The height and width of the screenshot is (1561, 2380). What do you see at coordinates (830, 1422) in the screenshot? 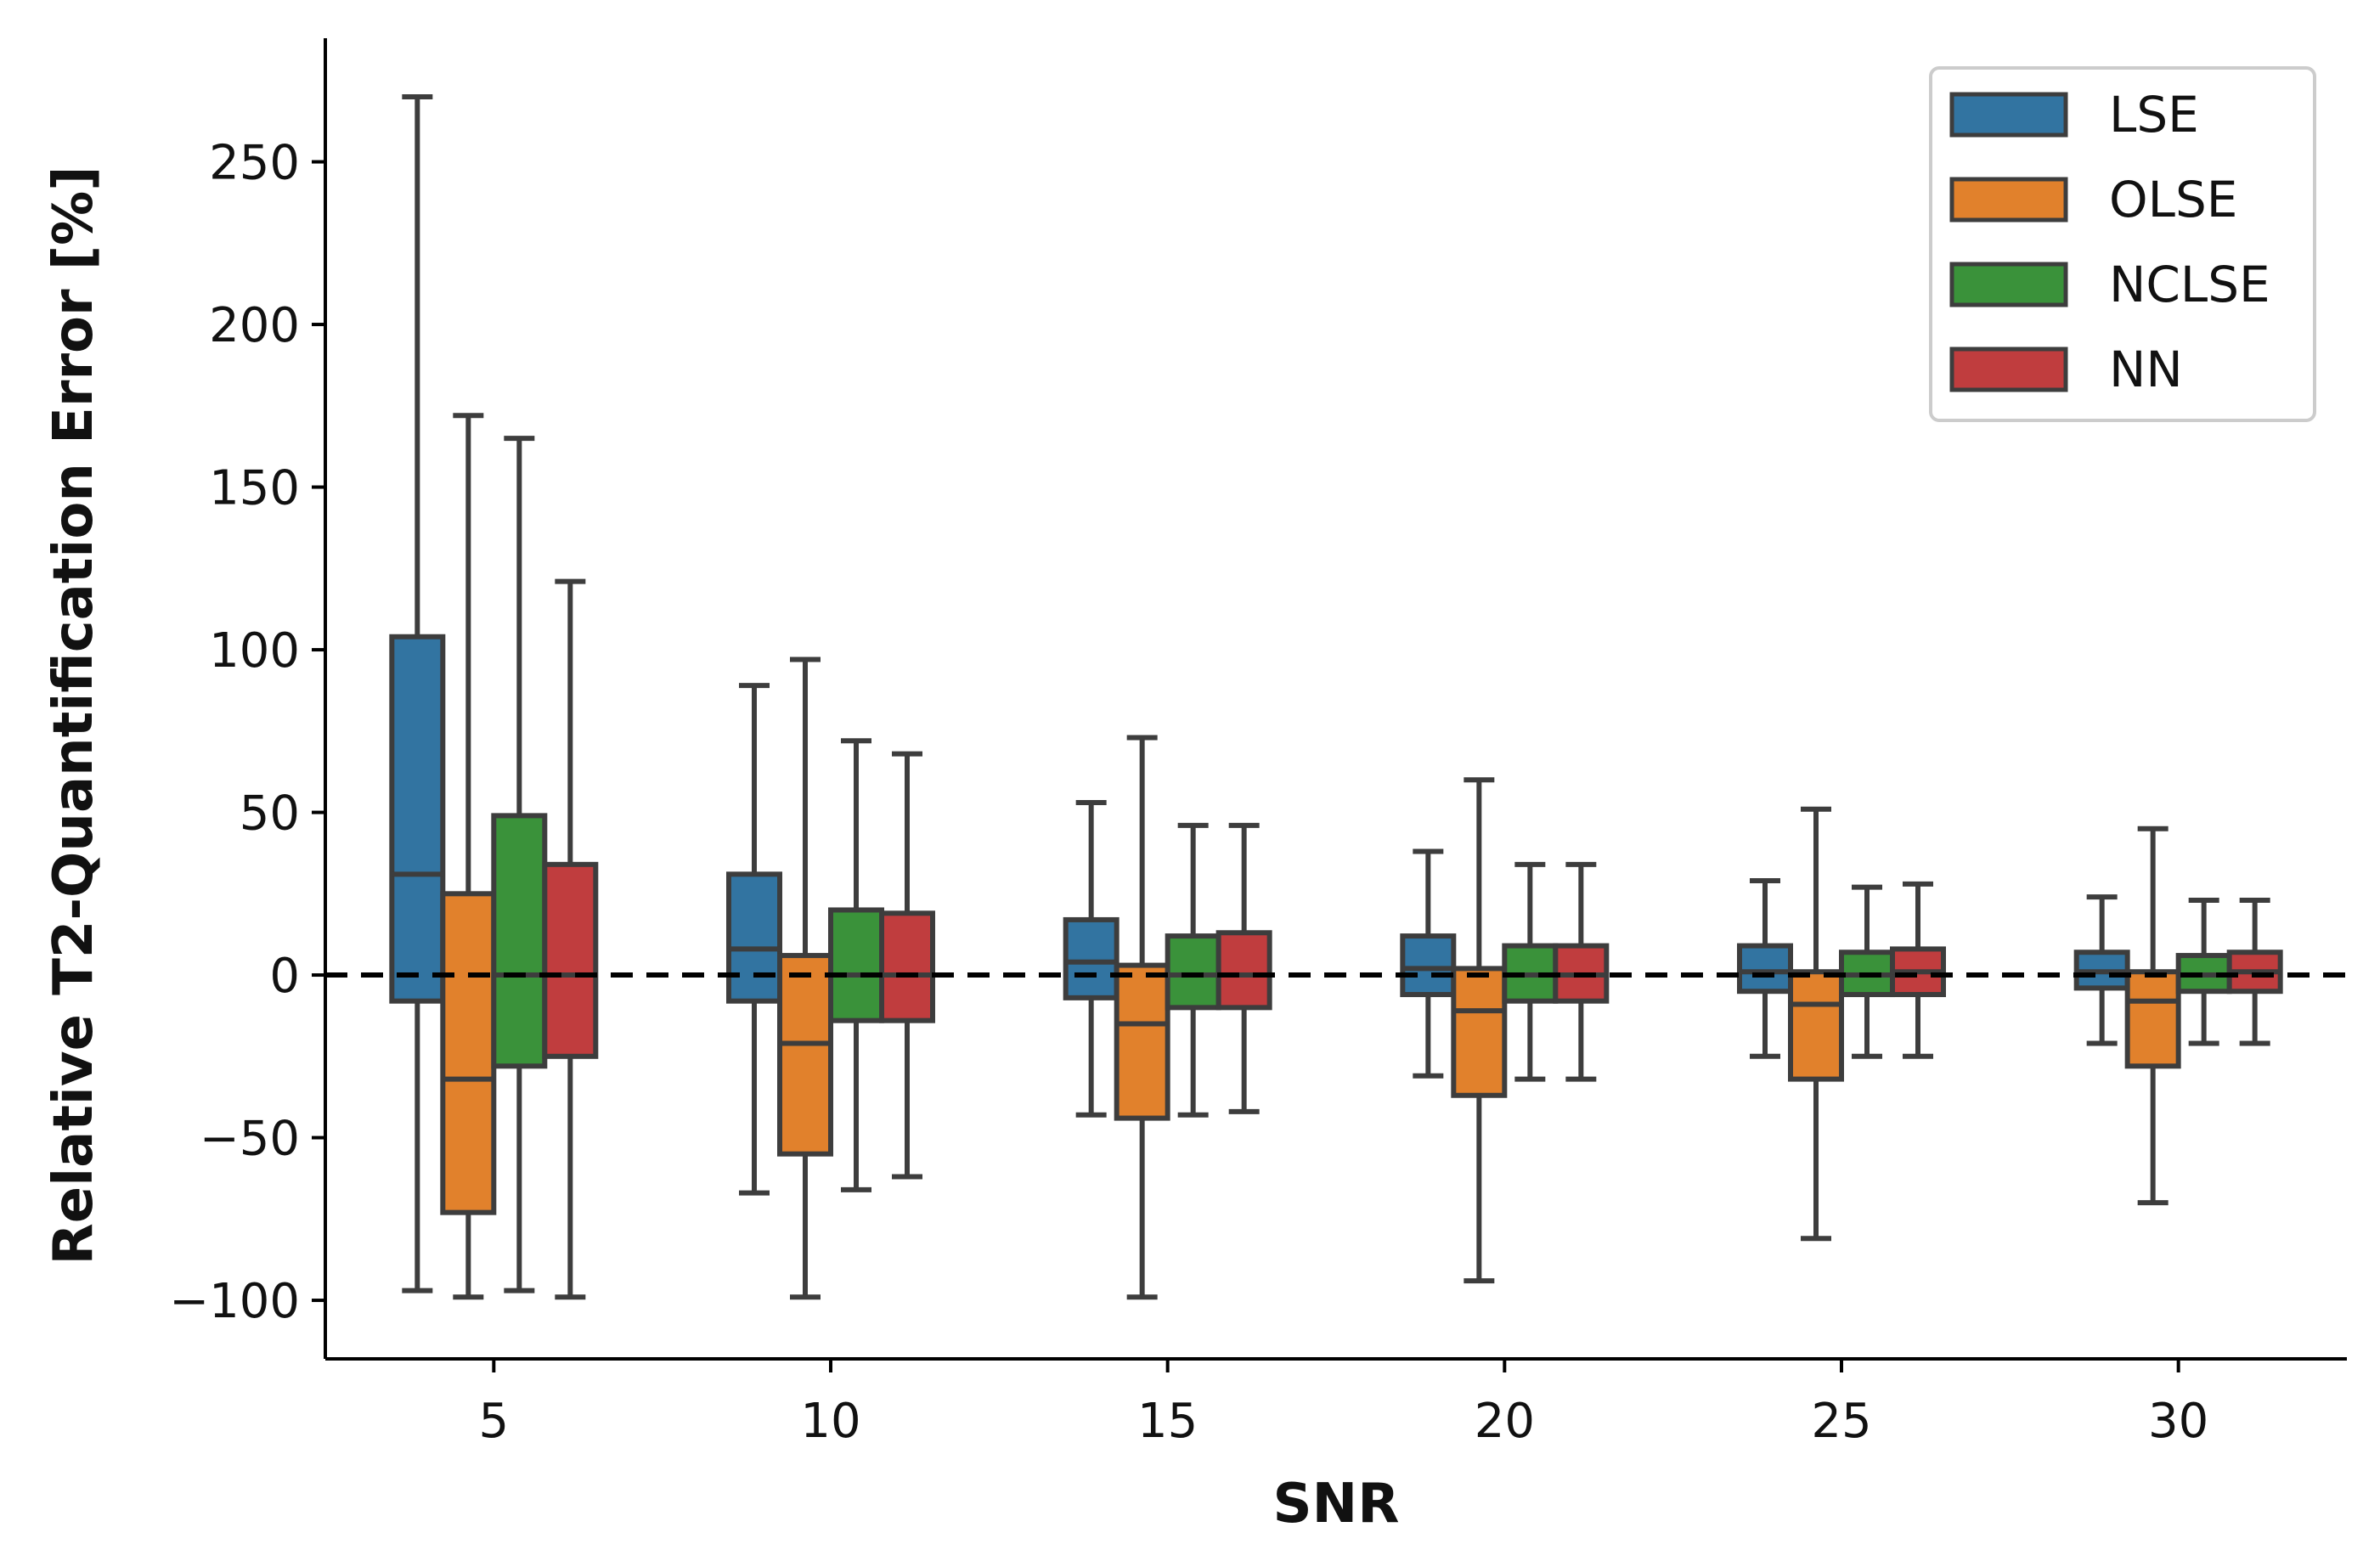
I see `x-tick-label-10: 10` at bounding box center [830, 1422].